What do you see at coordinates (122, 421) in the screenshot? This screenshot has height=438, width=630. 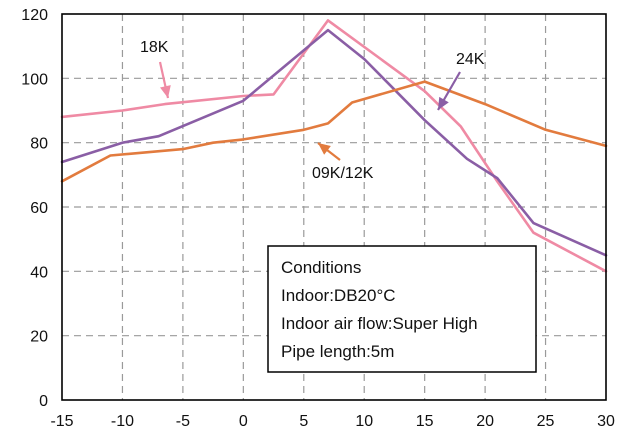 I see `x-tick-label: -10` at bounding box center [122, 421].